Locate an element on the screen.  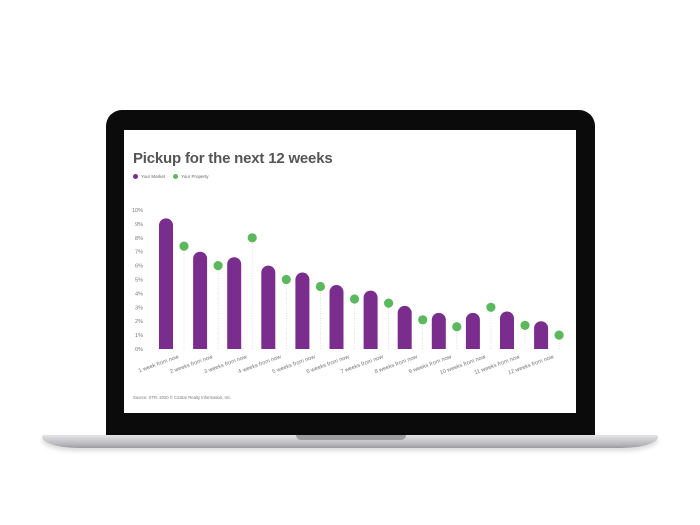
legend-label-property: Your Property is located at coordinates (195, 176).